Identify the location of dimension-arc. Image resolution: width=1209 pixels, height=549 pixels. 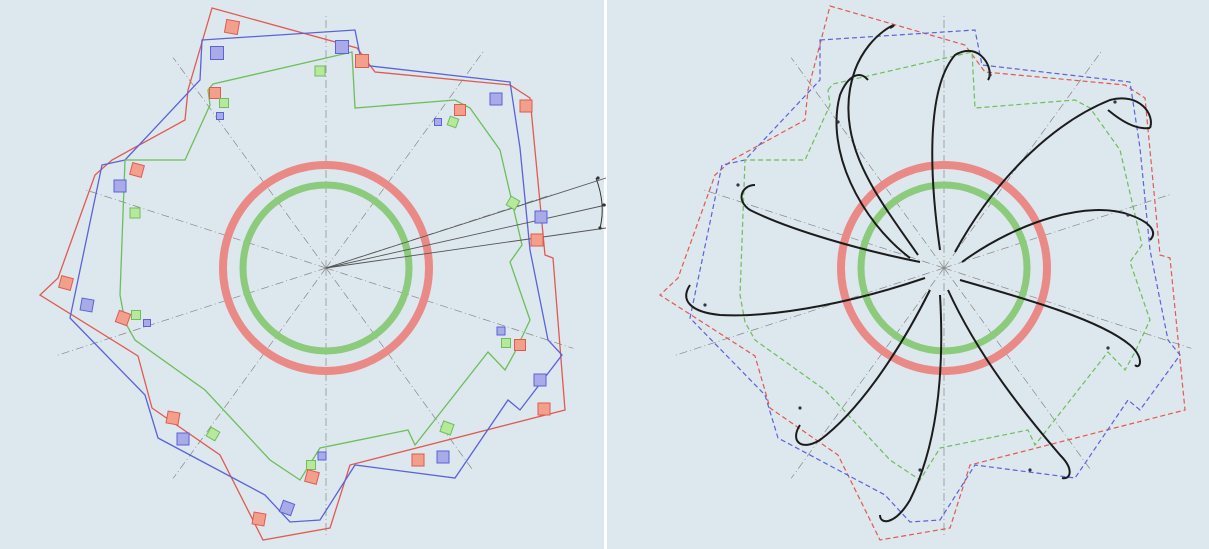
(599, 203).